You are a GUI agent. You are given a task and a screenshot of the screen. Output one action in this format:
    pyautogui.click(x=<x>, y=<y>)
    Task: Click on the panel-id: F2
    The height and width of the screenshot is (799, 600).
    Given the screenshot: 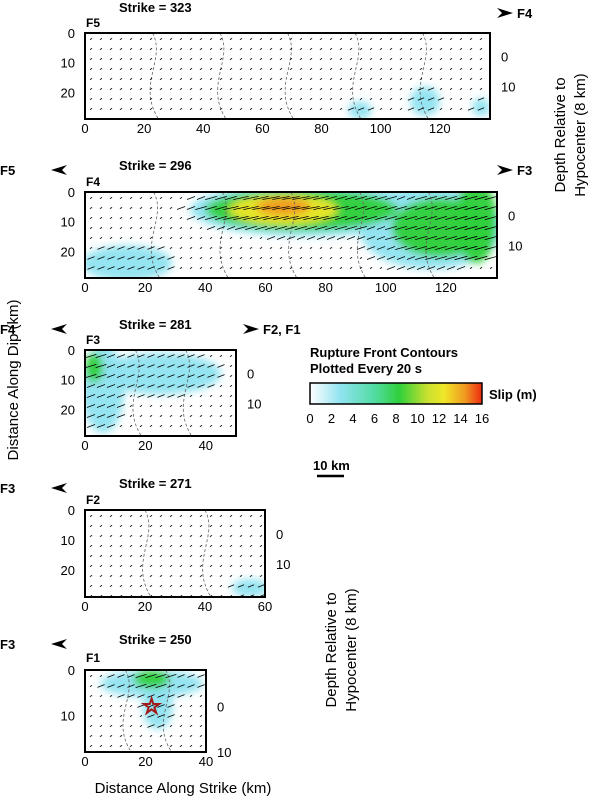 What is the action you would take?
    pyautogui.click(x=93, y=500)
    